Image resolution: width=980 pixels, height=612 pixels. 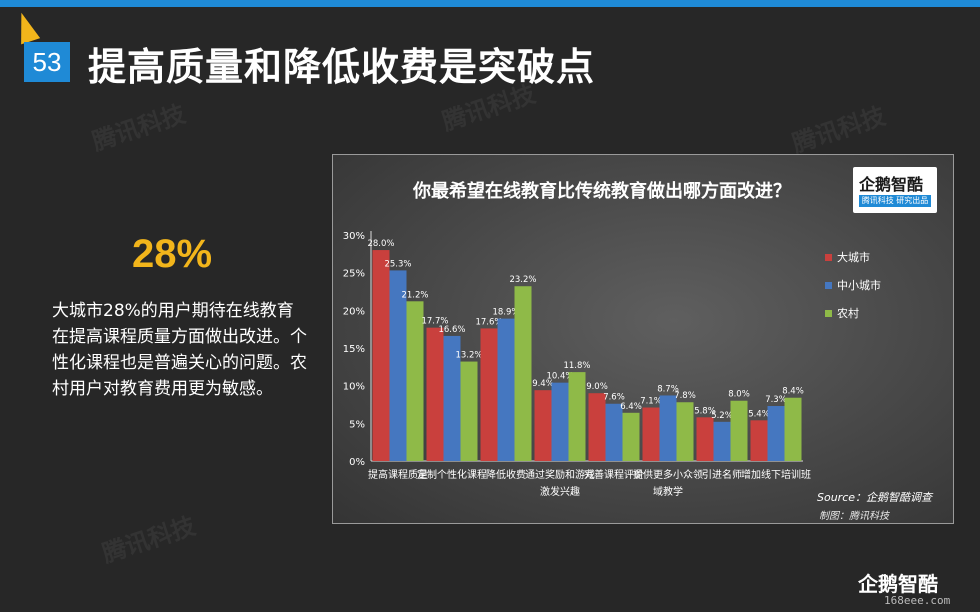 I want to click on data-label: 5.2%, so click(x=722, y=416).